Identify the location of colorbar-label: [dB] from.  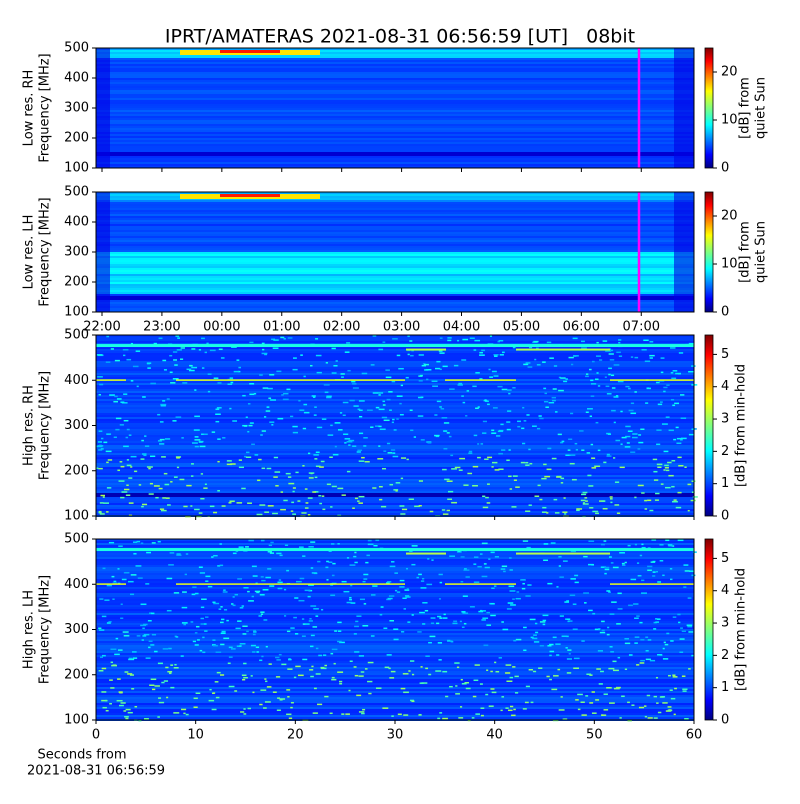
(745, 252).